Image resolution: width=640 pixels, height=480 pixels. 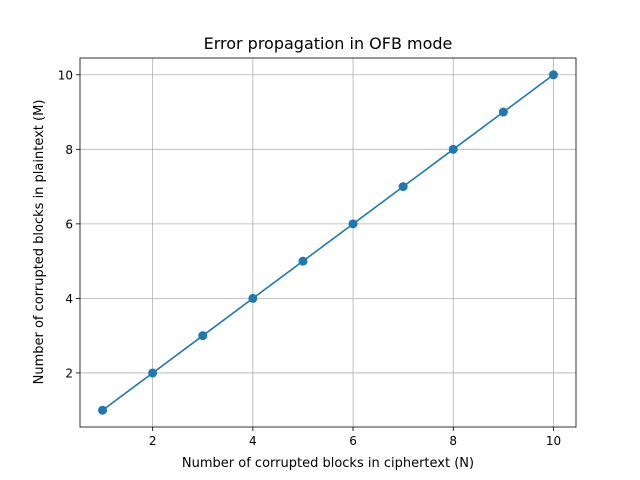 What do you see at coordinates (69, 299) in the screenshot?
I see `y-tick-label: 4` at bounding box center [69, 299].